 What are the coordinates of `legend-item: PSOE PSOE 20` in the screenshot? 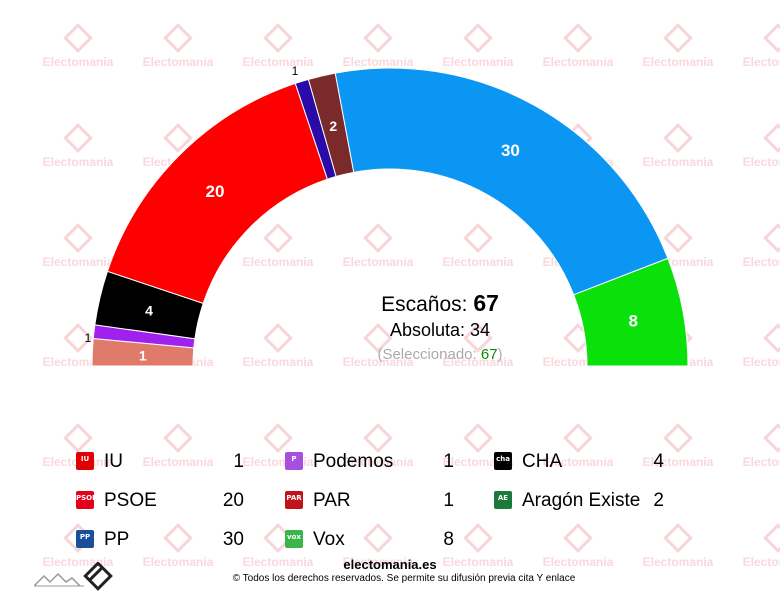 It's located at (169, 500).